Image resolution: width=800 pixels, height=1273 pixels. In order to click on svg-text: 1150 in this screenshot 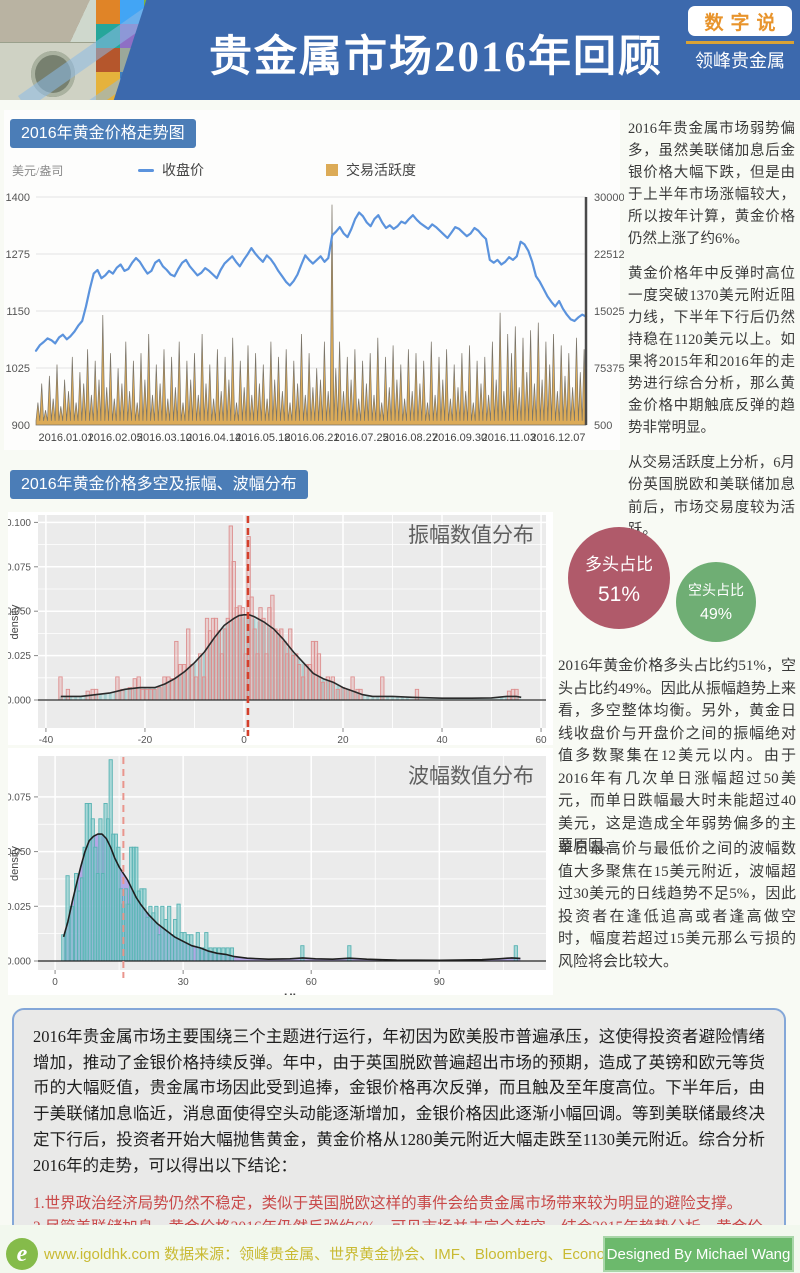, I will do `click(18, 312)`.